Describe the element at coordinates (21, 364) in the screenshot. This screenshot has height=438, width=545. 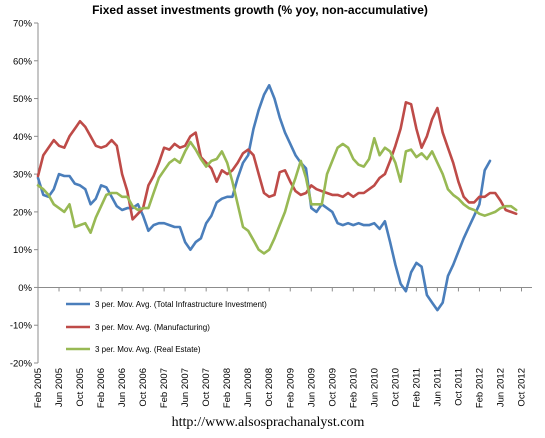
I see `y-tick-label: -20%` at that location.